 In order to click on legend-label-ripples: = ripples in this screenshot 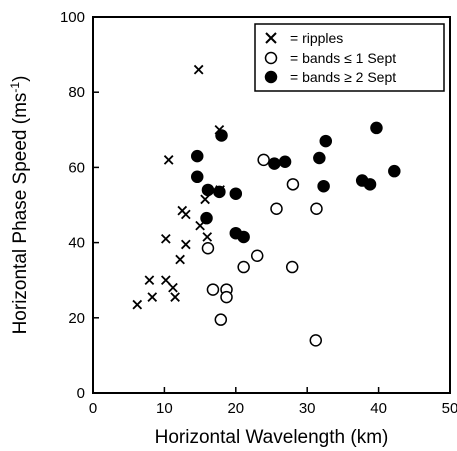, I will do `click(316, 38)`.